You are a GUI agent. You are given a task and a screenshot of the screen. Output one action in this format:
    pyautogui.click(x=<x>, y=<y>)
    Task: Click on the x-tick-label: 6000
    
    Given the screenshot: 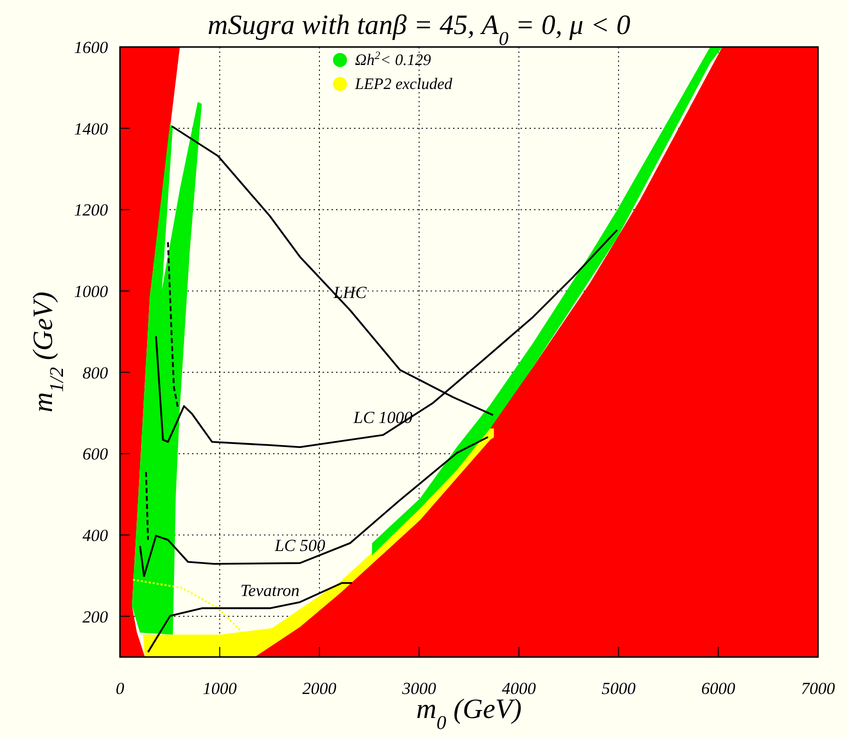 What is the action you would take?
    pyautogui.click(x=718, y=688)
    